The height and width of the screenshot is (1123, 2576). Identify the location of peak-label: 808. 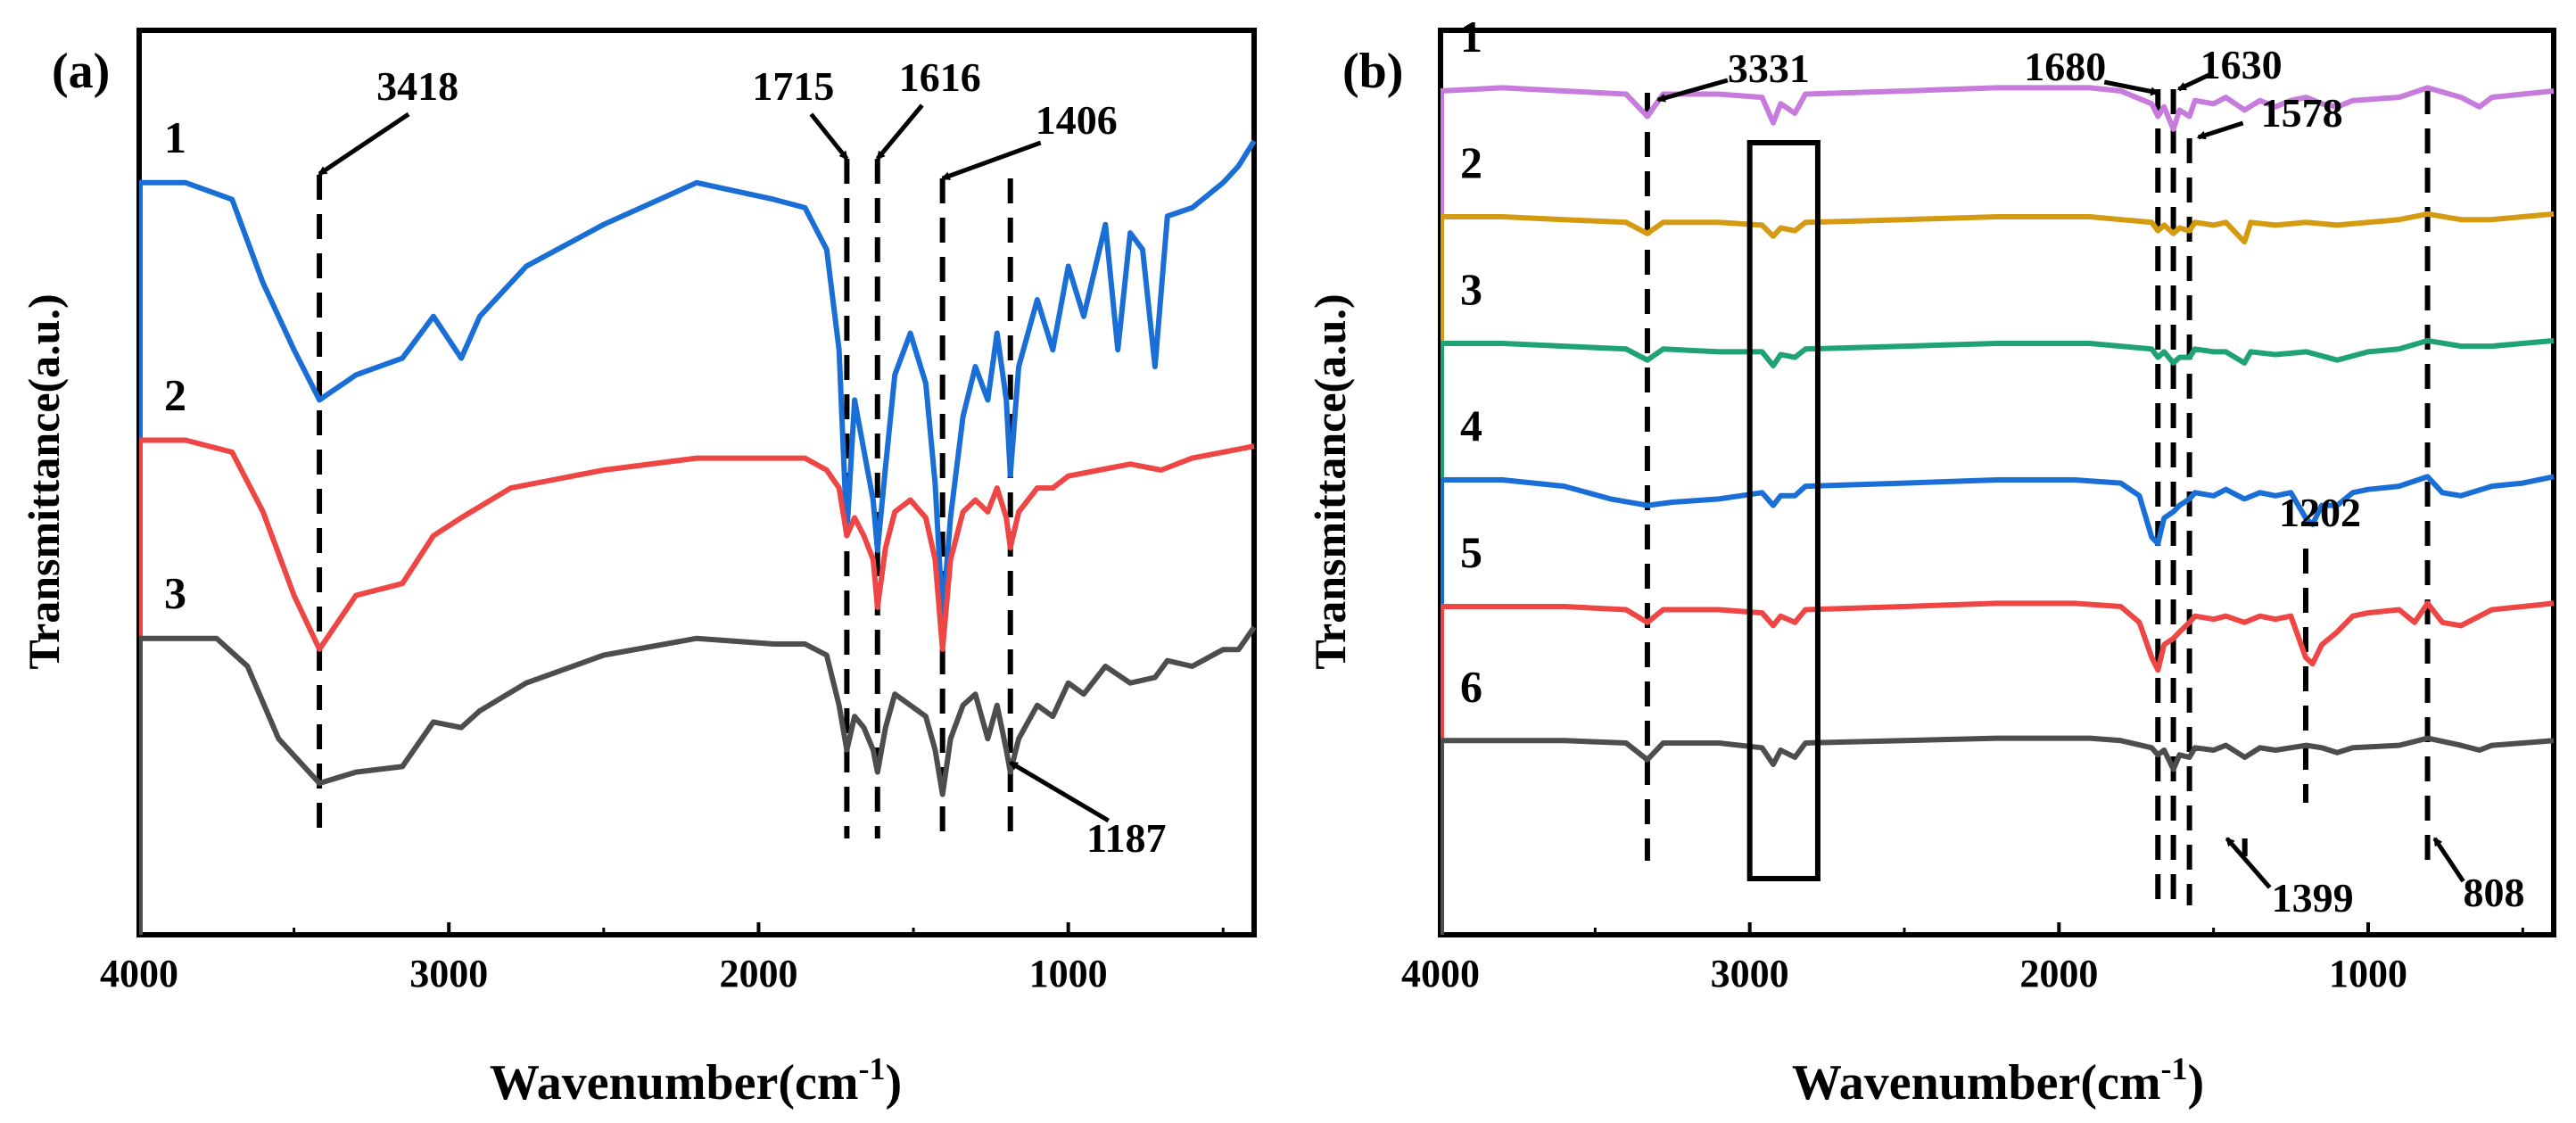
(2494, 892).